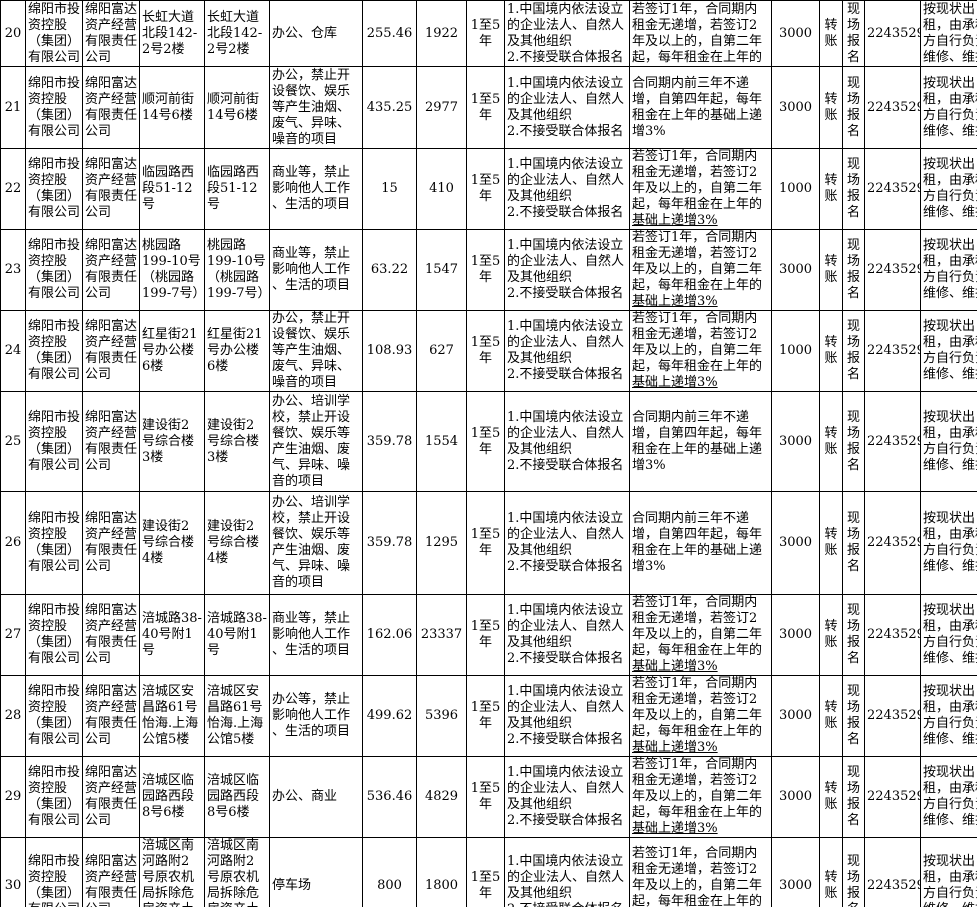  Describe the element at coordinates (441, 351) in the screenshot. I see `cell-price-value: 627` at that location.